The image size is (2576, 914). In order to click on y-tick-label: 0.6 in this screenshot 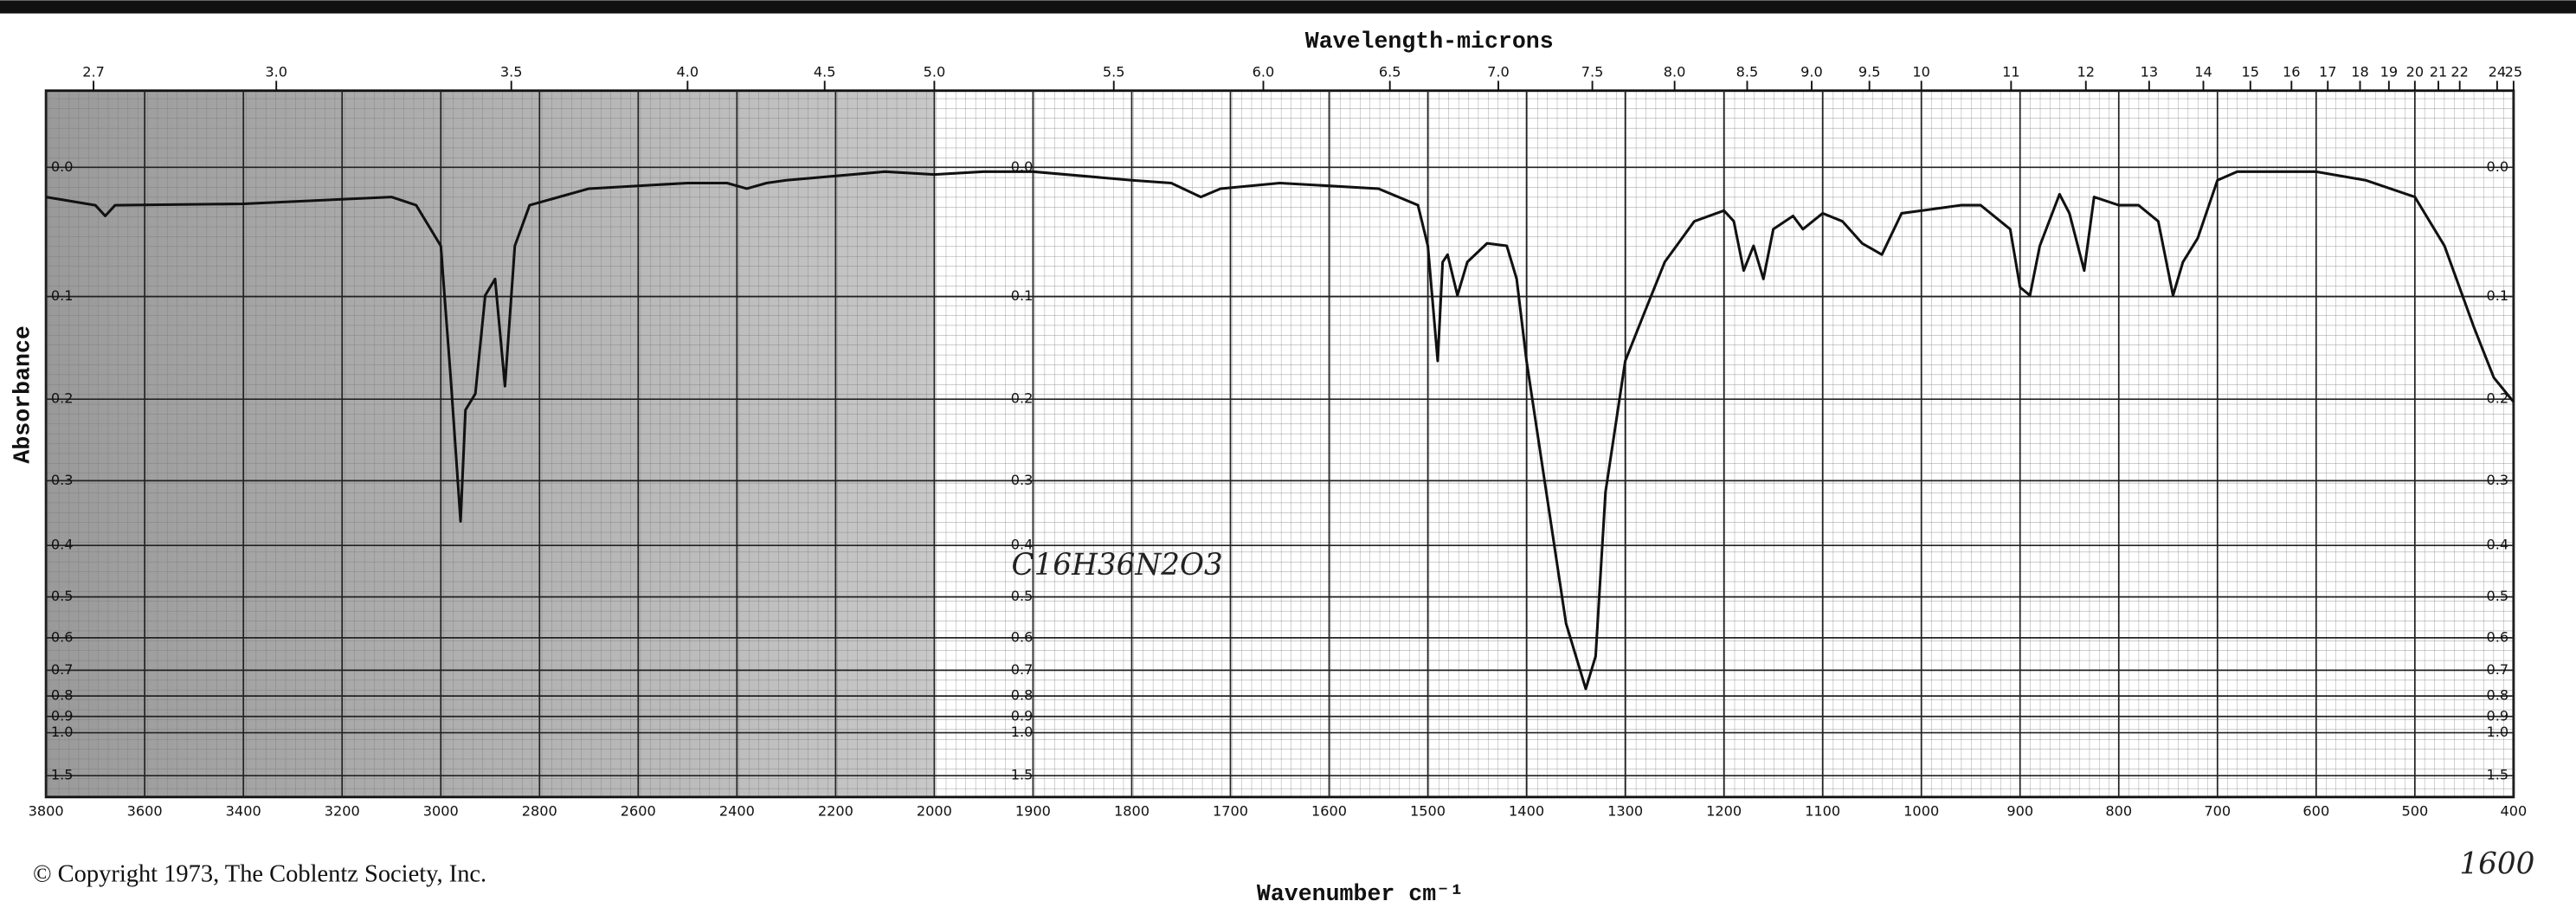, I will do `click(62, 636)`.